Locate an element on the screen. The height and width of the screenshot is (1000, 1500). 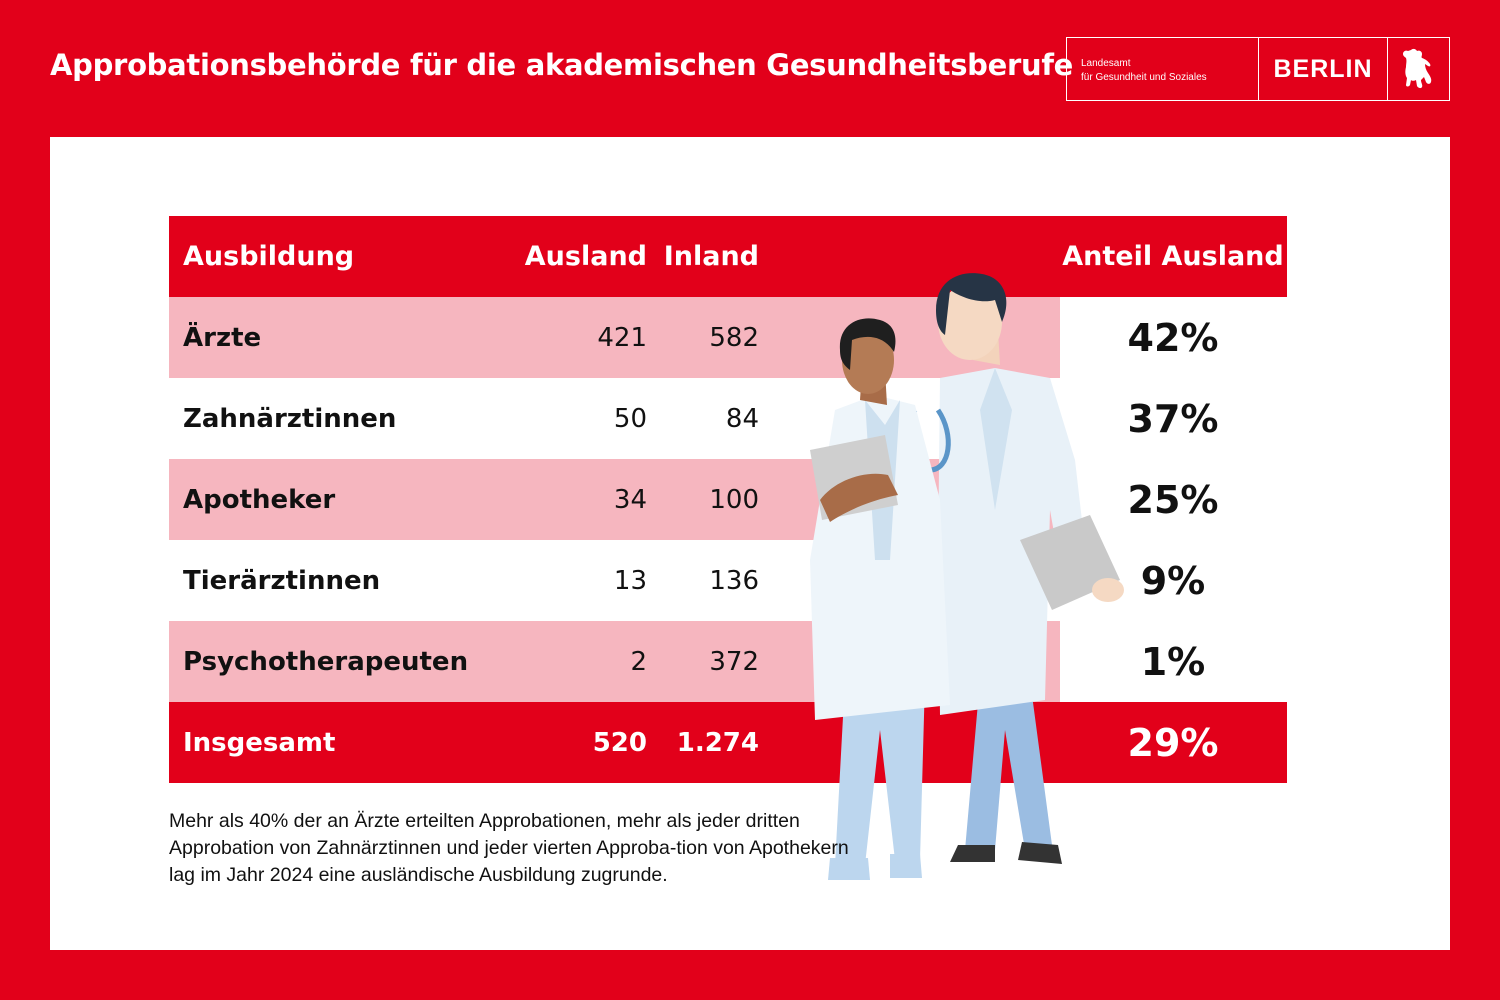
row-label: Zahnärztinnen is located at coordinates (290, 418).